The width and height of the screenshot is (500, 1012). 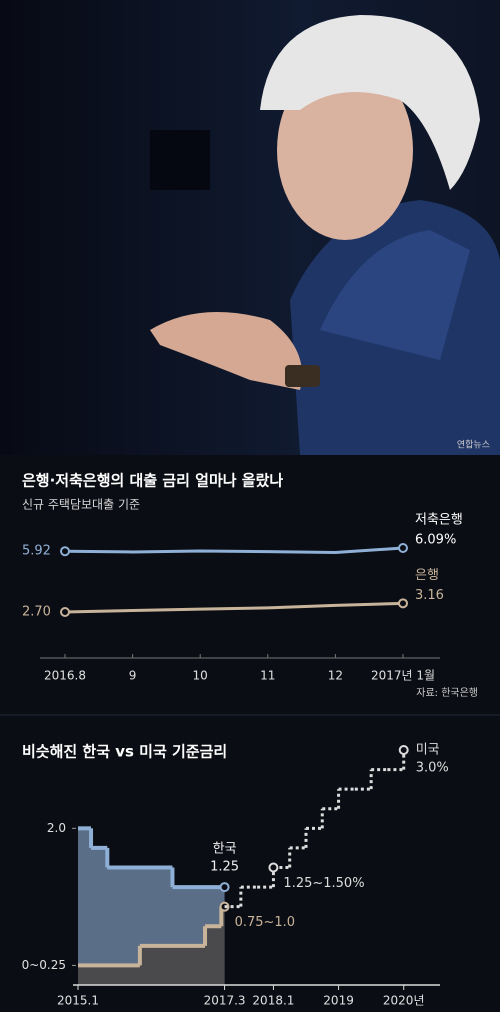 I want to click on x-tick-label: 2019, so click(x=338, y=1001).